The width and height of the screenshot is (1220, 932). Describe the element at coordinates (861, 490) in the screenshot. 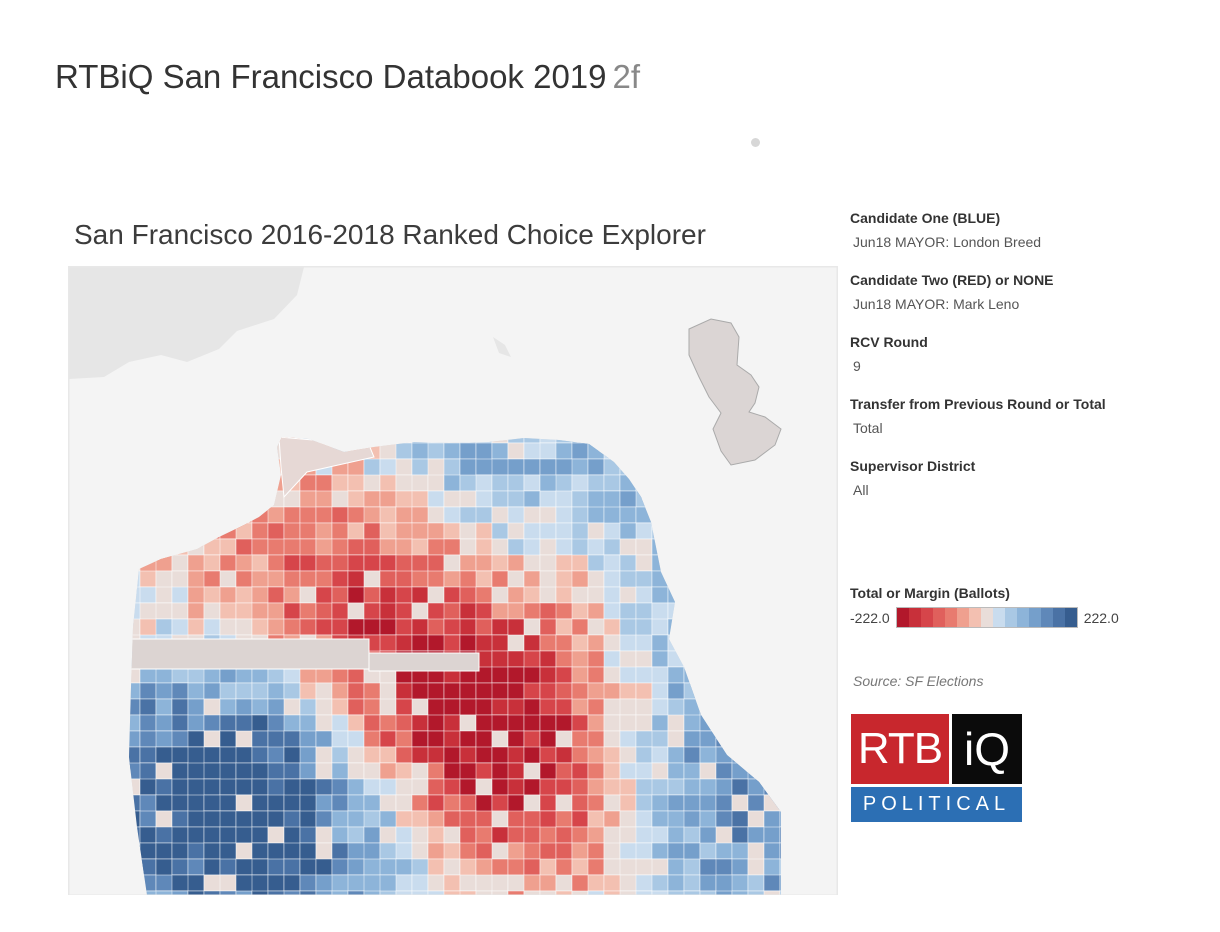

I see `filter-value: All` at that location.